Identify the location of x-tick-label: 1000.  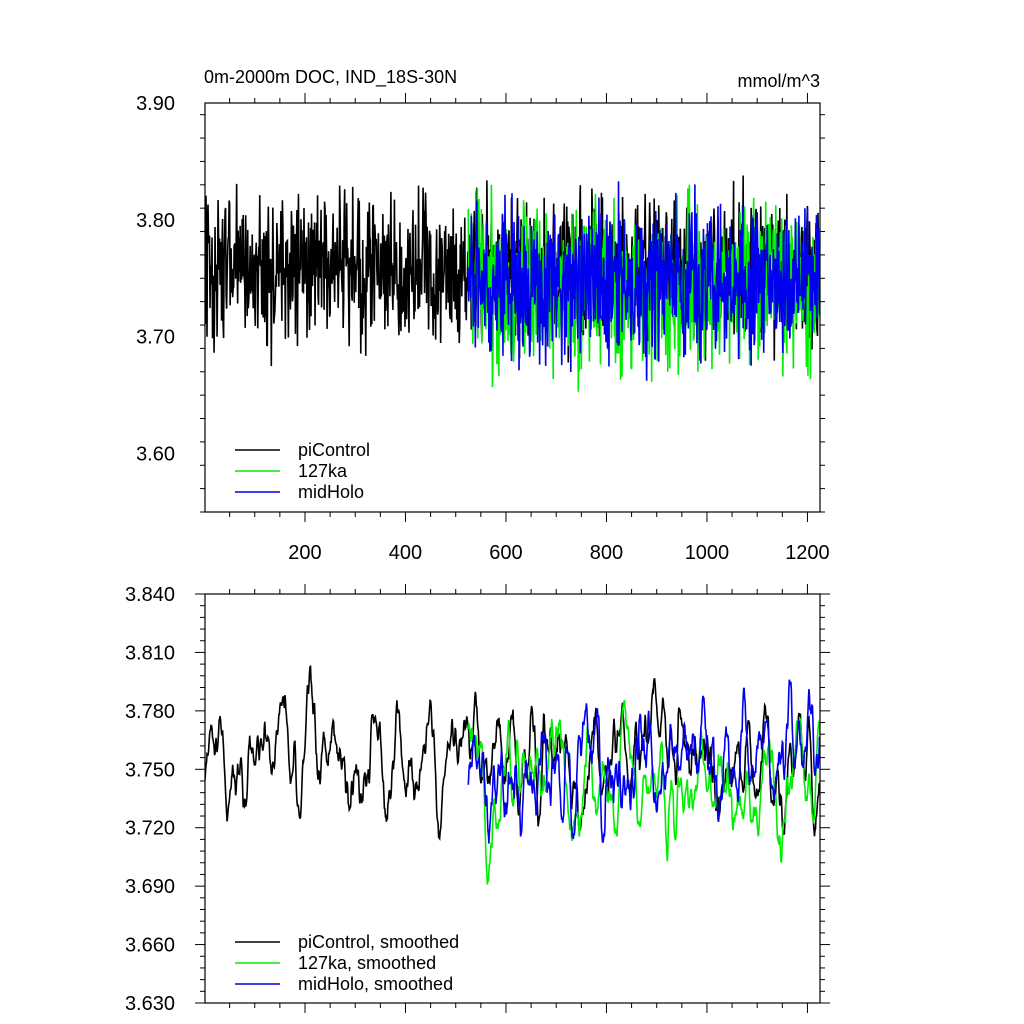
(707, 553).